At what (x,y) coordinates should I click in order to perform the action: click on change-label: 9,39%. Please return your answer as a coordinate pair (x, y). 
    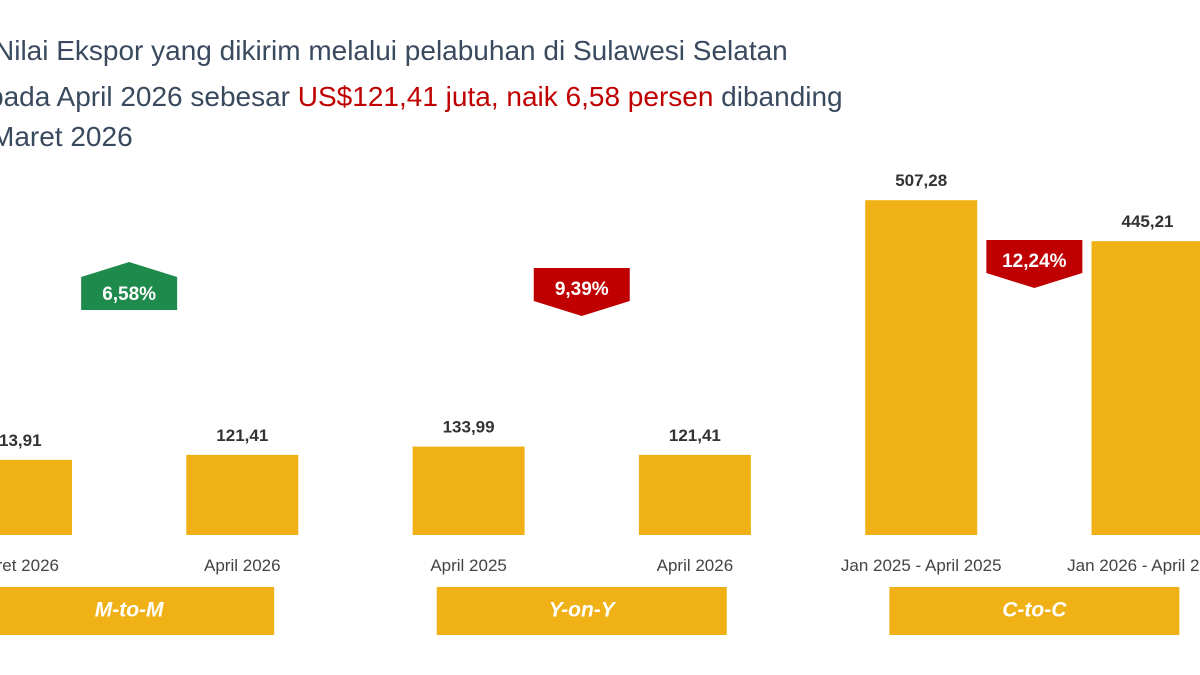
    Looking at the image, I should click on (582, 289).